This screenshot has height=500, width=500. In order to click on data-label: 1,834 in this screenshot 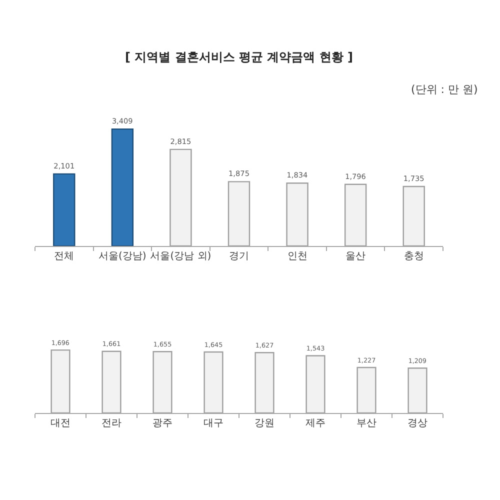, I will do `click(297, 175)`.